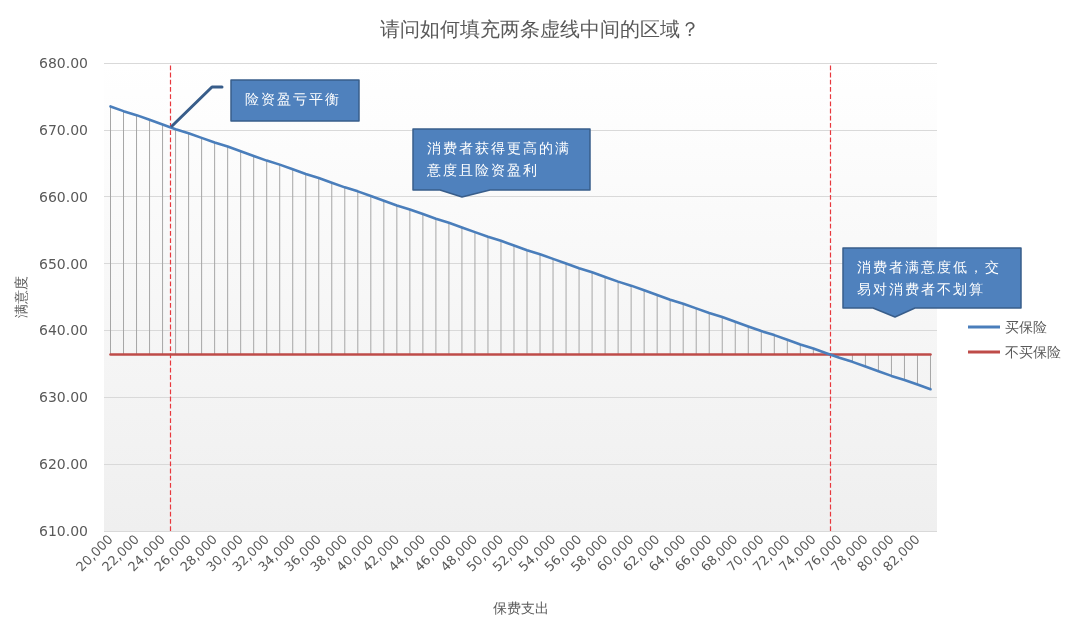 Image resolution: width=1080 pixels, height=633 pixels. What do you see at coordinates (63, 129) in the screenshot?
I see `y-tick-label: 670.00` at bounding box center [63, 129].